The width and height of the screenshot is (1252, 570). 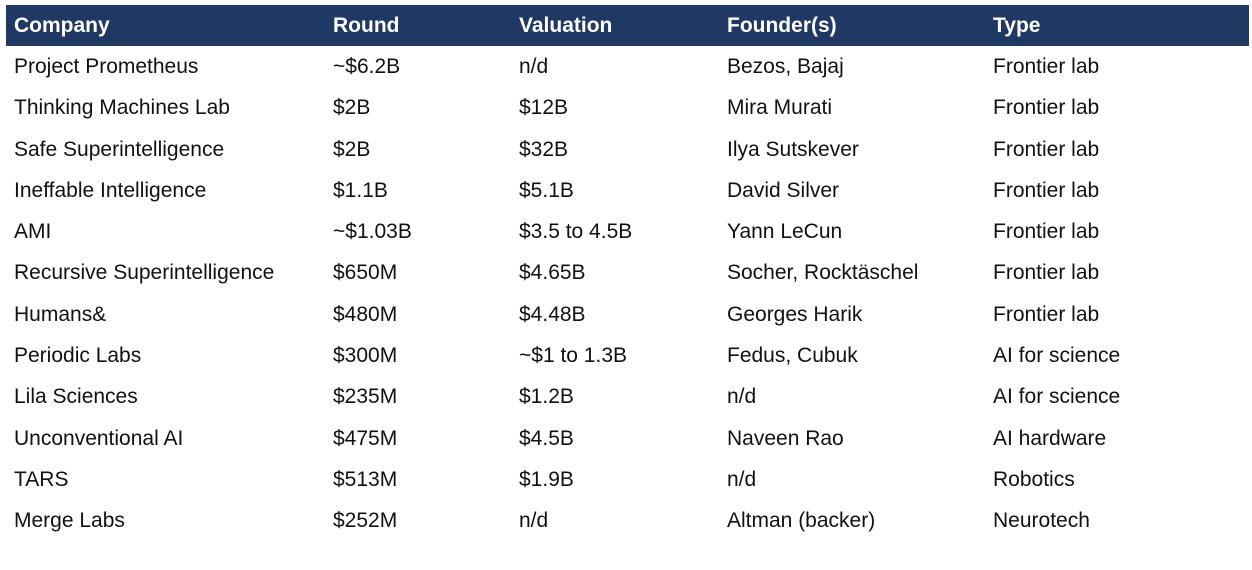 What do you see at coordinates (627, 25) in the screenshot?
I see `table-header-row: Company Round Valuation Founder(s) Type` at bounding box center [627, 25].